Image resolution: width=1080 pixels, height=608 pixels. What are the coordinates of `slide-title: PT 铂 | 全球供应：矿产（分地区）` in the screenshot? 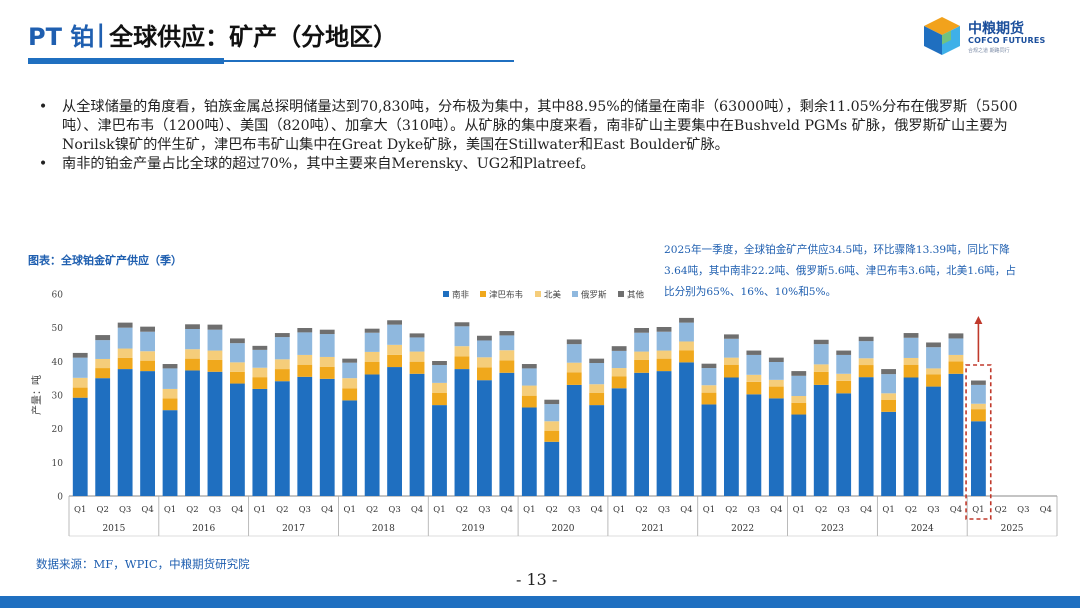 It's located at (212, 34).